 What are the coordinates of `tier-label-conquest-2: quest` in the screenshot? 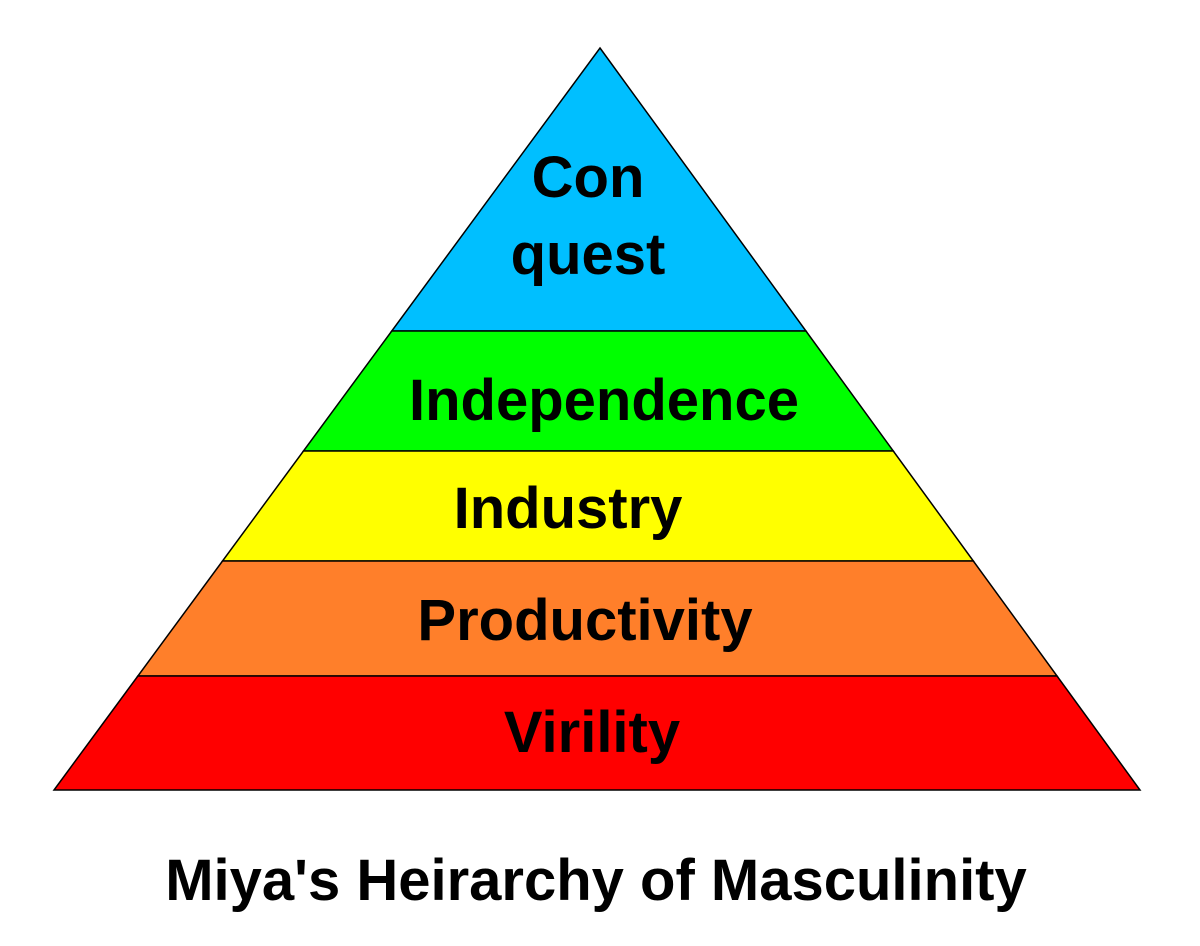 It's located at (588, 254).